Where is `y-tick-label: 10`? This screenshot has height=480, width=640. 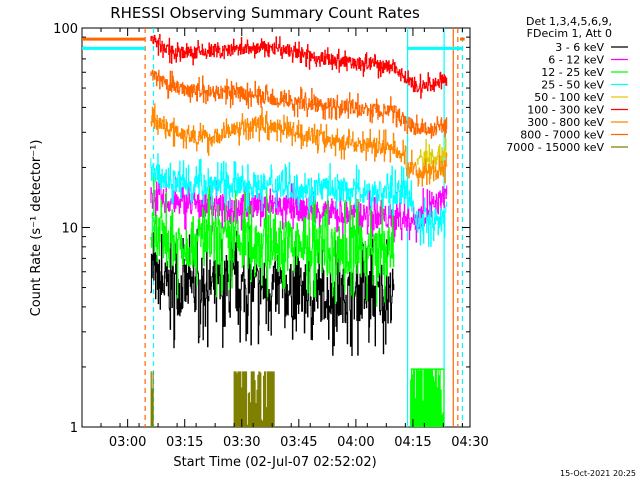
y-tick-label: 10 is located at coordinates (69, 229).